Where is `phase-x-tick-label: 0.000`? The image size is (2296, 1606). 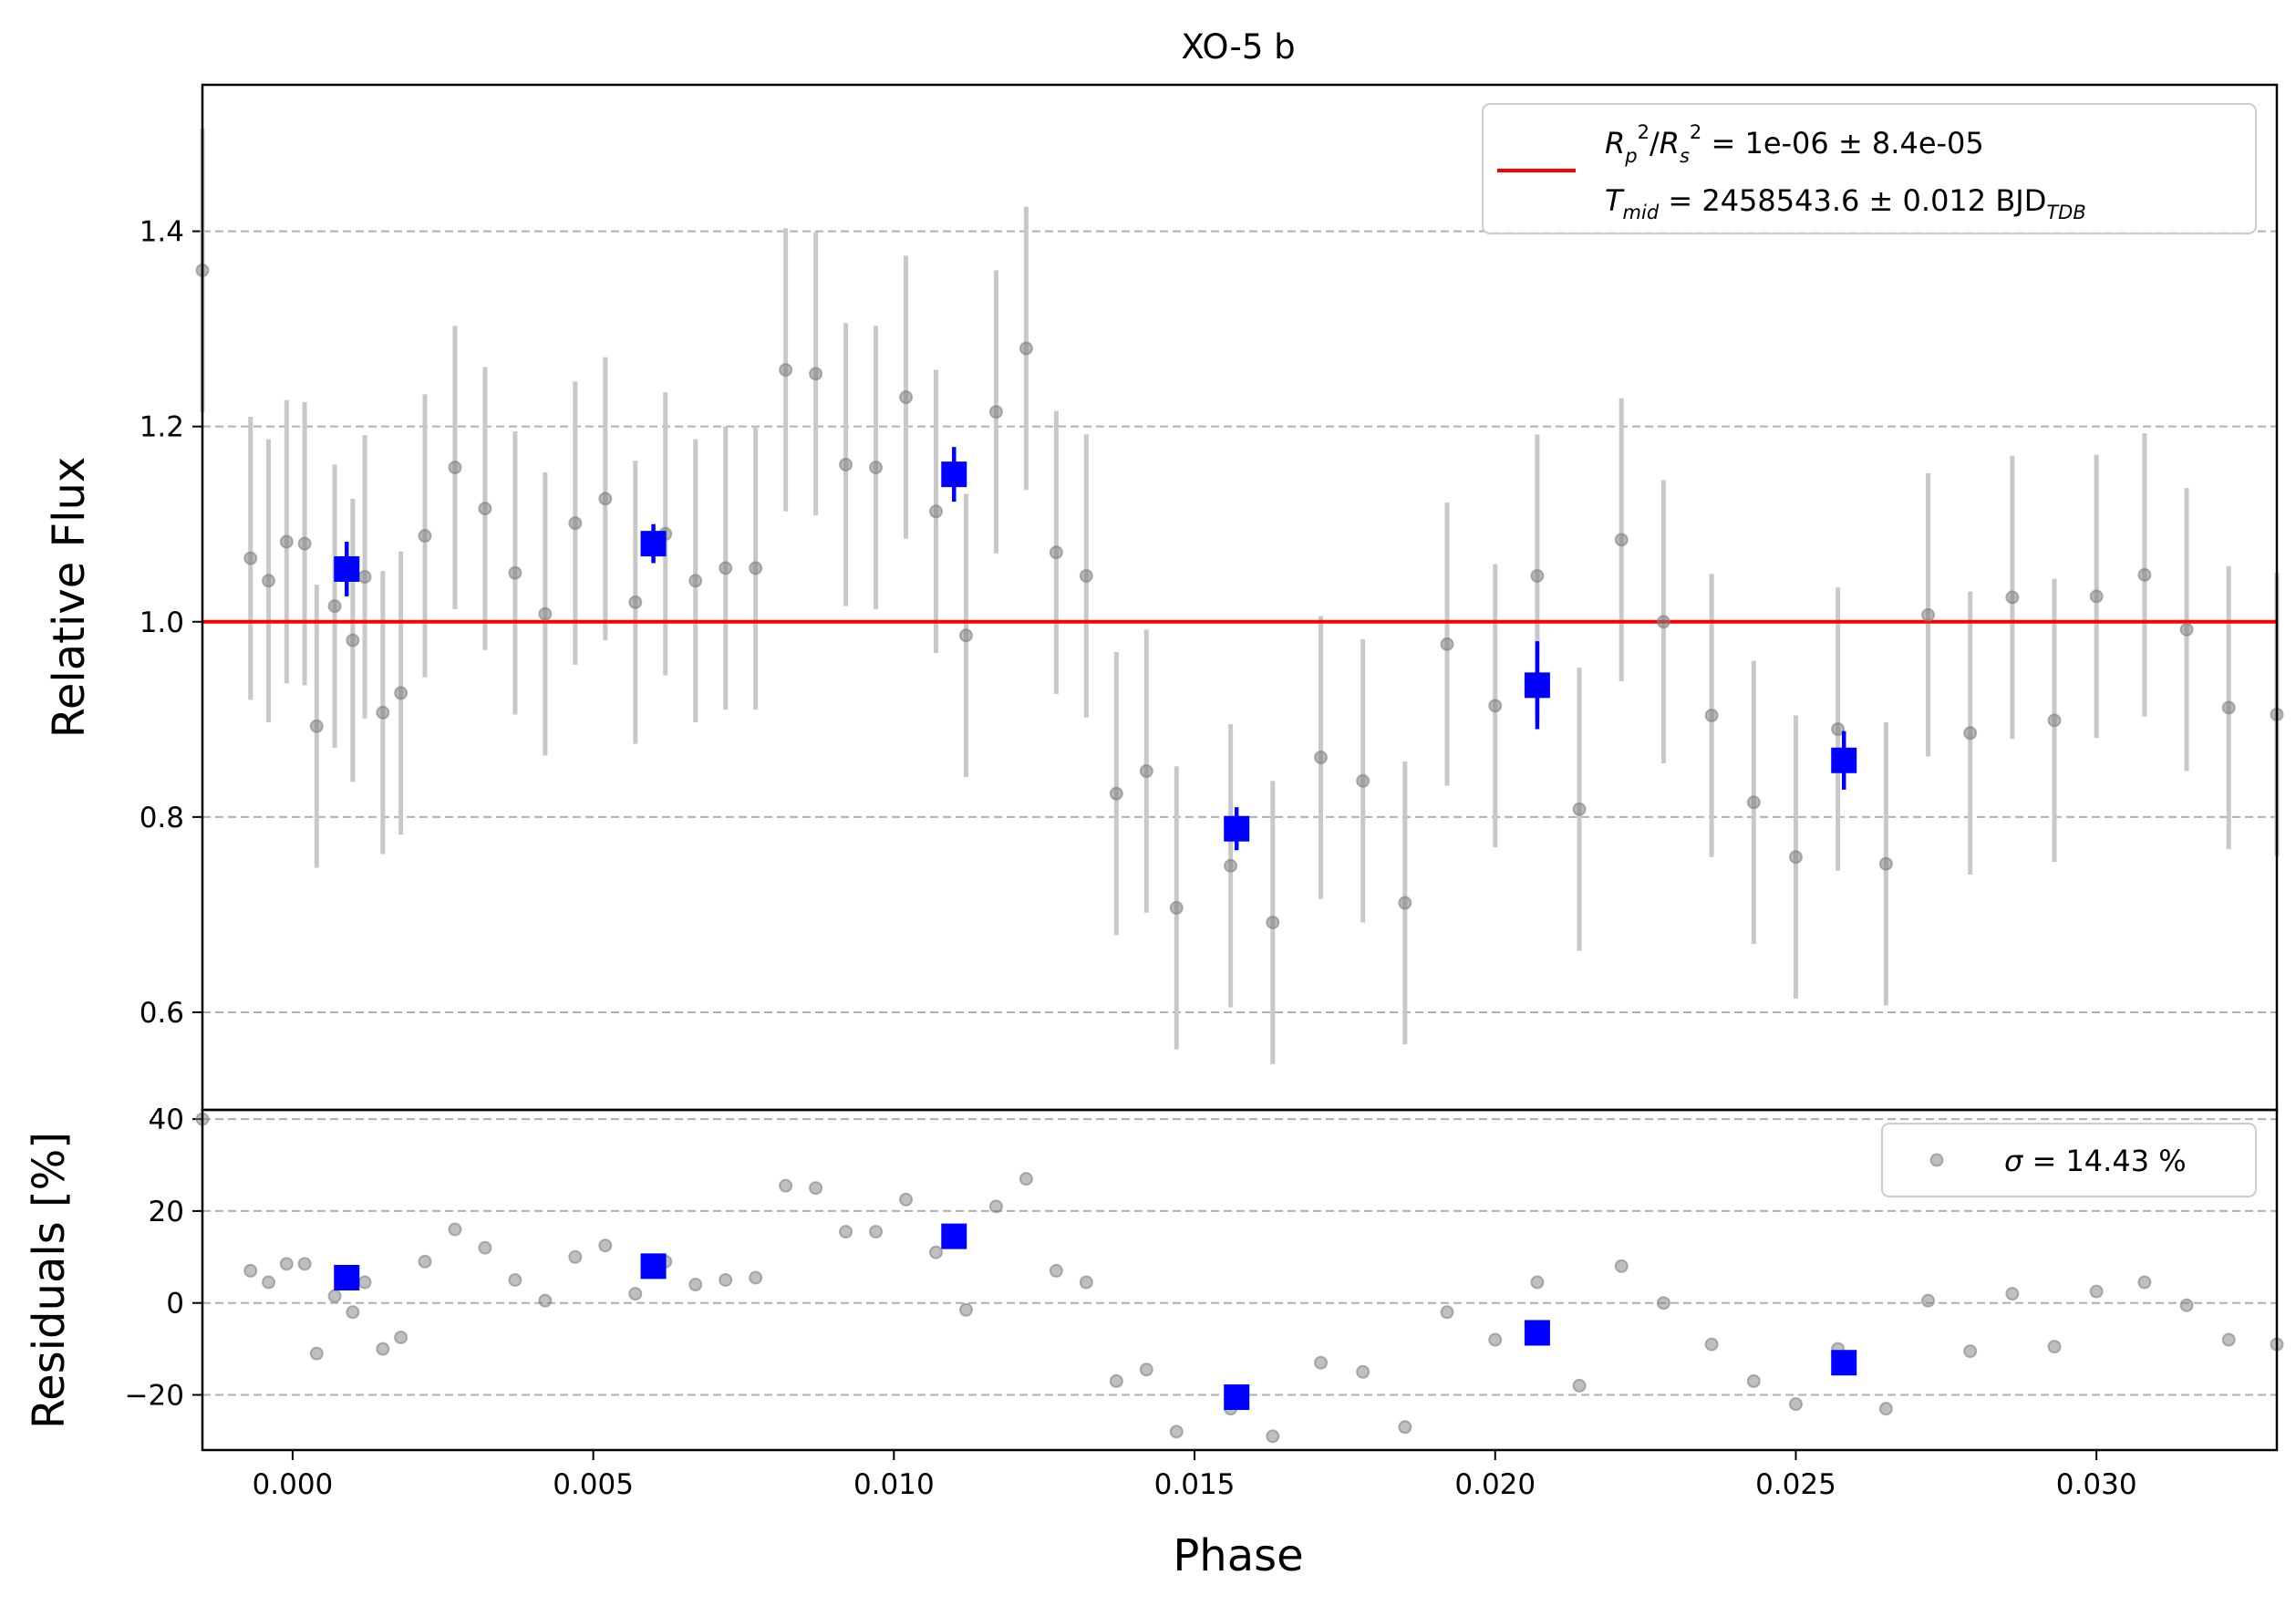 phase-x-tick-label: 0.000 is located at coordinates (293, 1484).